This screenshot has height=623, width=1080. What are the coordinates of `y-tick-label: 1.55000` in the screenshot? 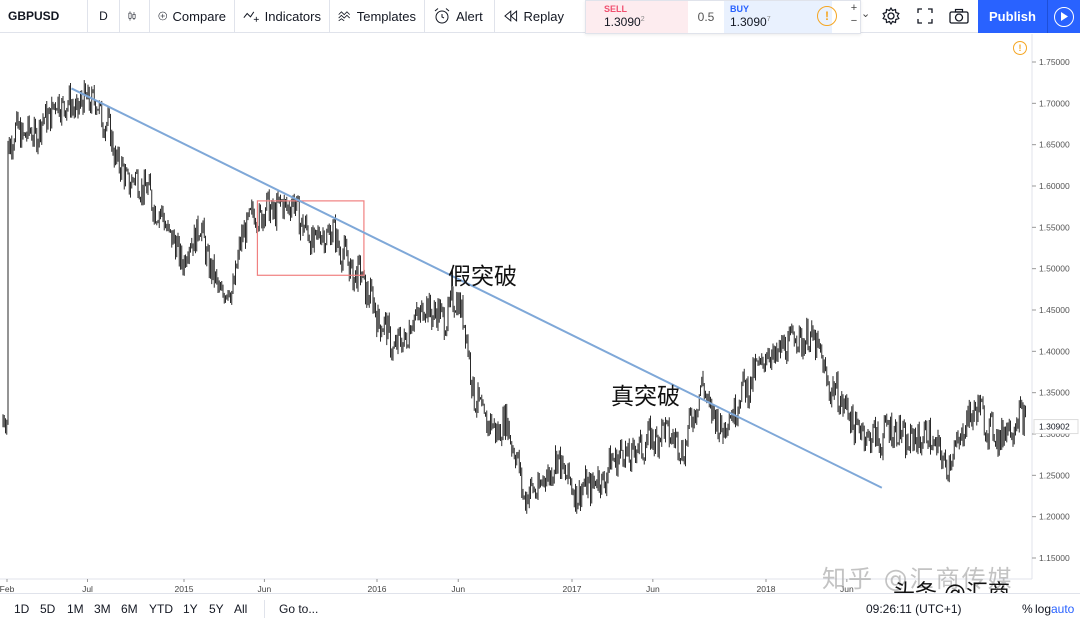 It's located at (1054, 227).